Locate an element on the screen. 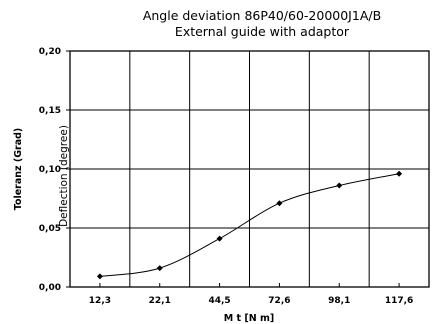 This screenshot has height=324, width=442. chart-title: Angle deviation 86P40/60-20000J1A/B is located at coordinates (262, 15).